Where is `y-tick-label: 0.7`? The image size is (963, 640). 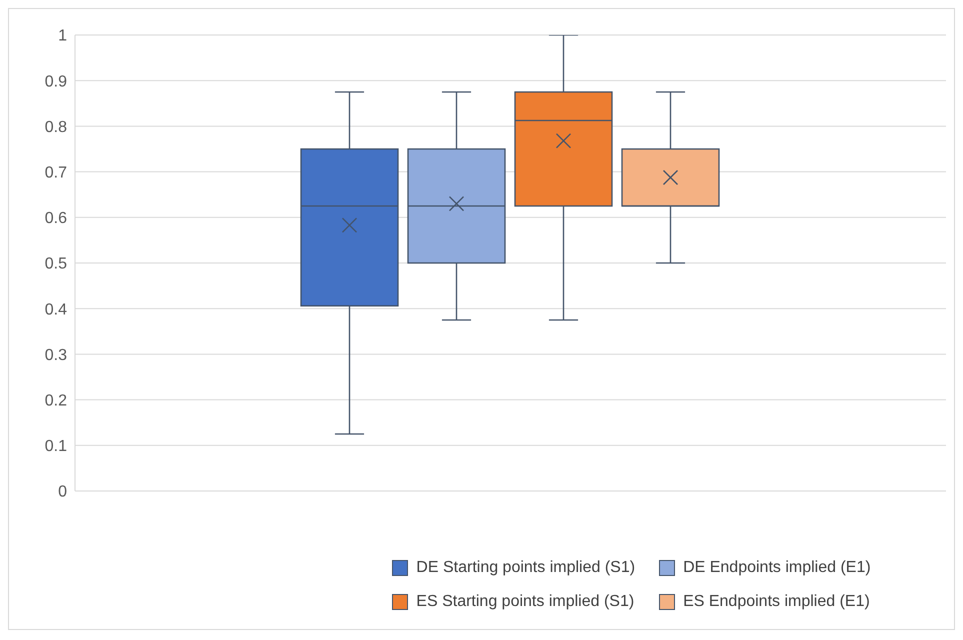 y-tick-label: 0.7 is located at coordinates (56, 173).